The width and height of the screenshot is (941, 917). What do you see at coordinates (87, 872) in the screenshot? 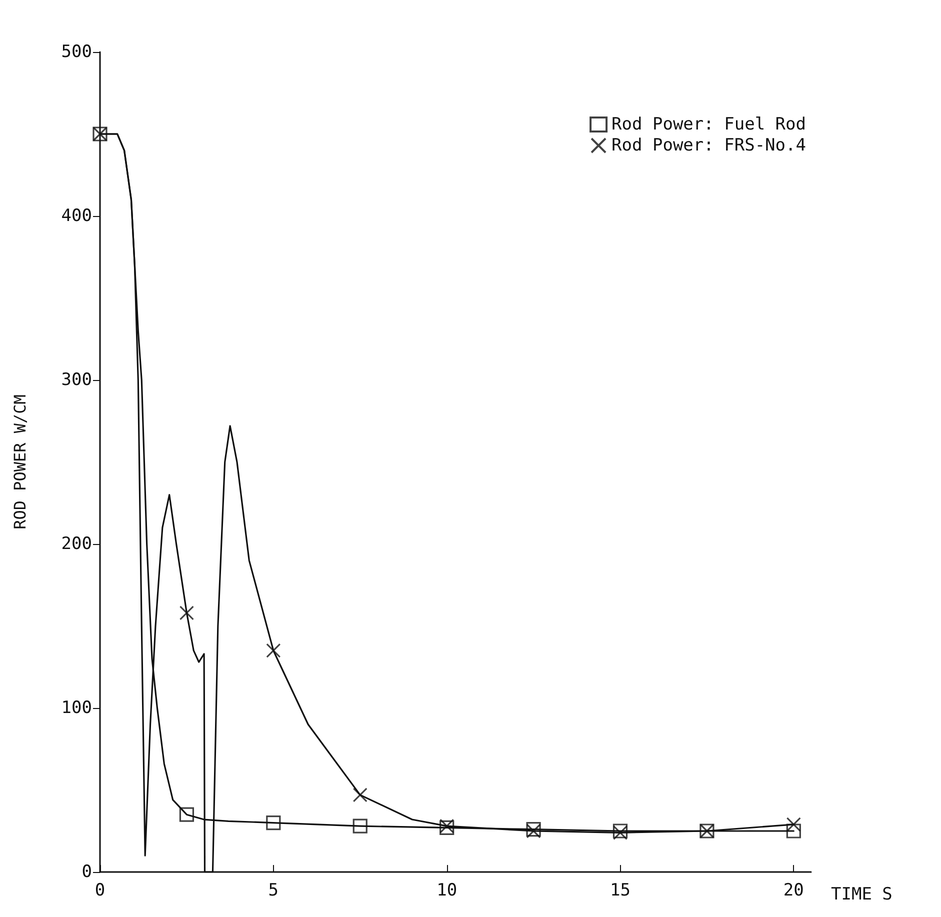
I see `y-tick-label: 0` at bounding box center [87, 872].